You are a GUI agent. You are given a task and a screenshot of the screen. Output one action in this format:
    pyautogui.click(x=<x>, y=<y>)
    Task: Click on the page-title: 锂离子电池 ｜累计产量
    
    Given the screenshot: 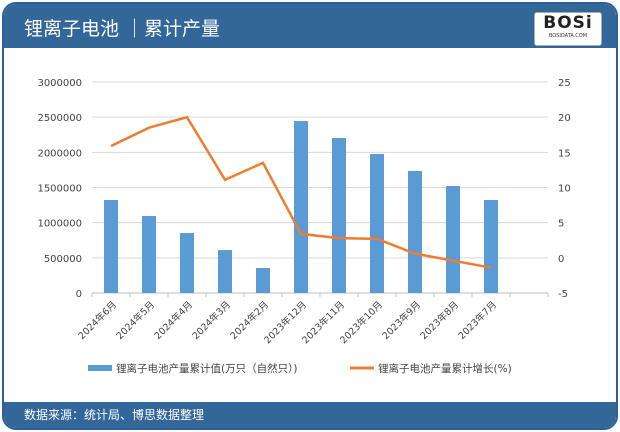 What is the action you would take?
    pyautogui.click(x=122, y=29)
    